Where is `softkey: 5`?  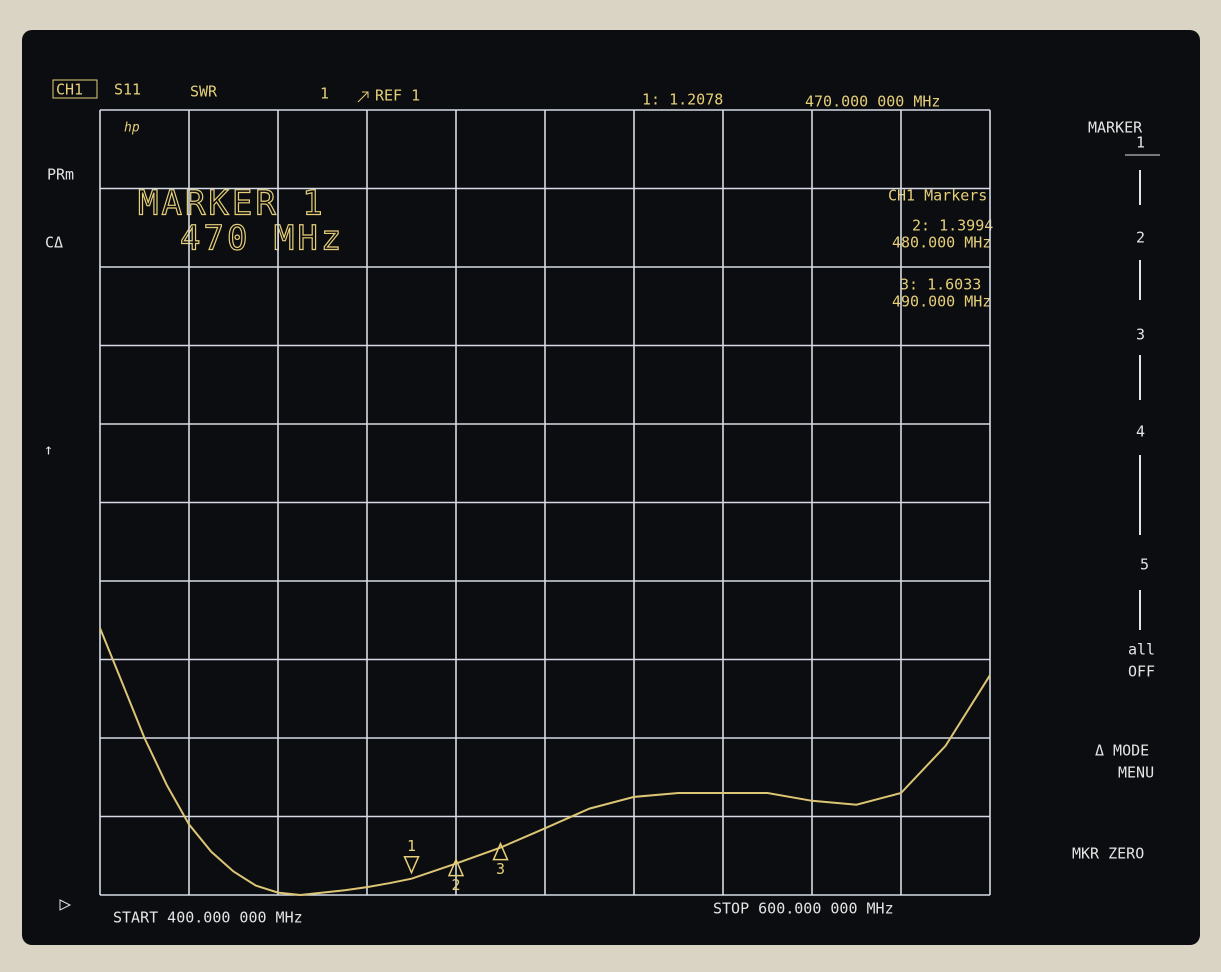 softkey: 5 is located at coordinates (1144, 565).